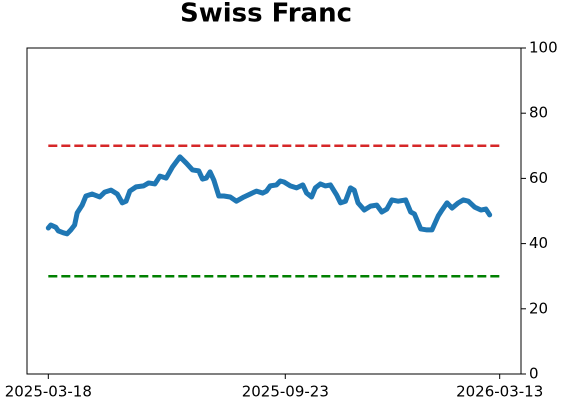  Describe the element at coordinates (499, 392) in the screenshot. I see `x-tick-label: 2026-03-13` at that location.